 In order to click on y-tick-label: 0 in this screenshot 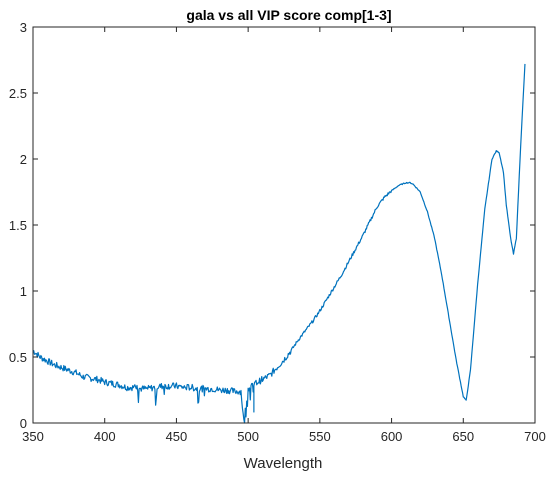, I will do `click(23, 423)`.